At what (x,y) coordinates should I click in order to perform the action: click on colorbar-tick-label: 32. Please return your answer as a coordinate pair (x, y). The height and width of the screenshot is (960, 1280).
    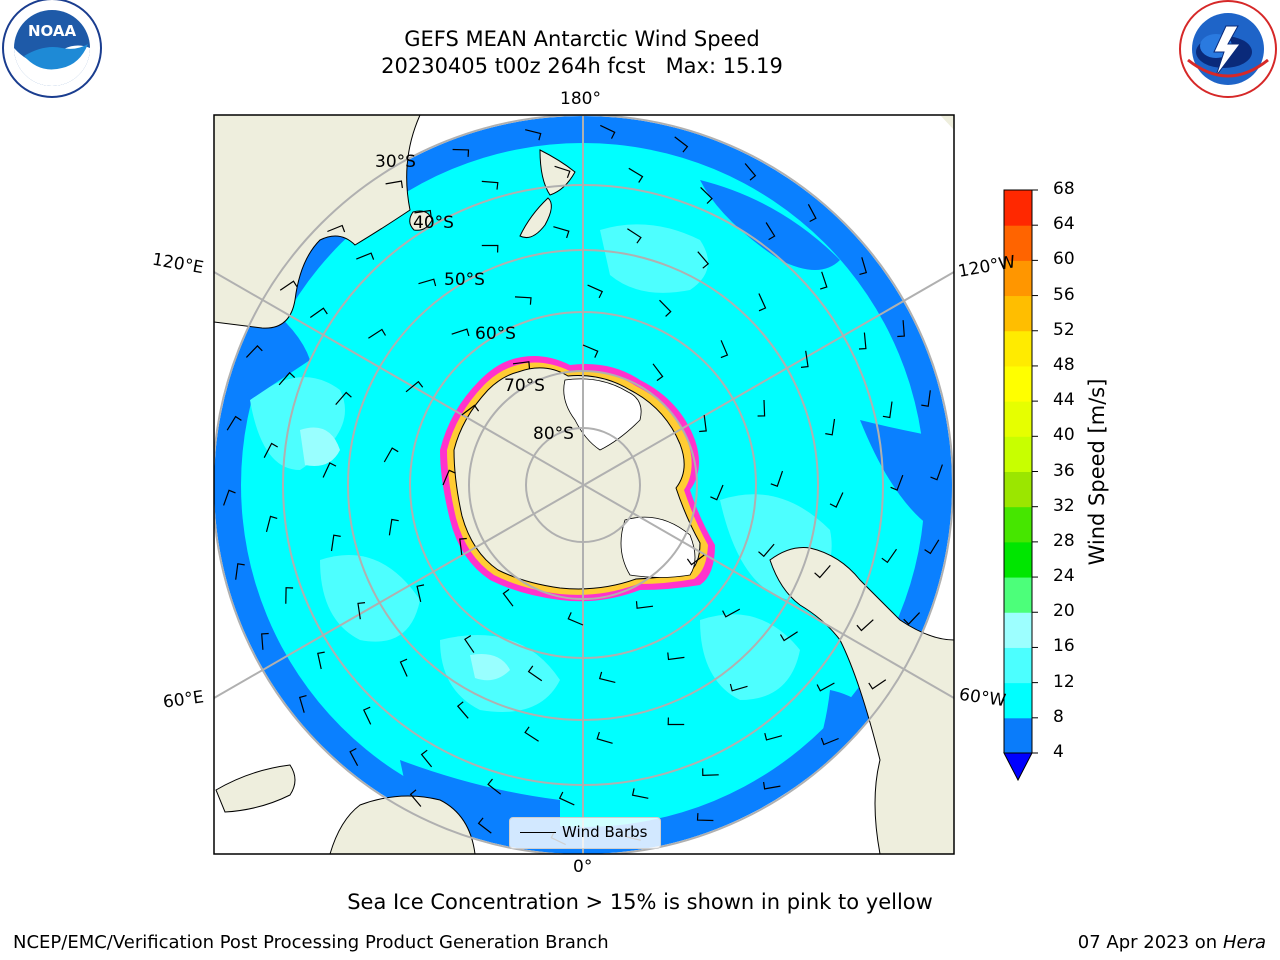
    Looking at the image, I should click on (1064, 505).